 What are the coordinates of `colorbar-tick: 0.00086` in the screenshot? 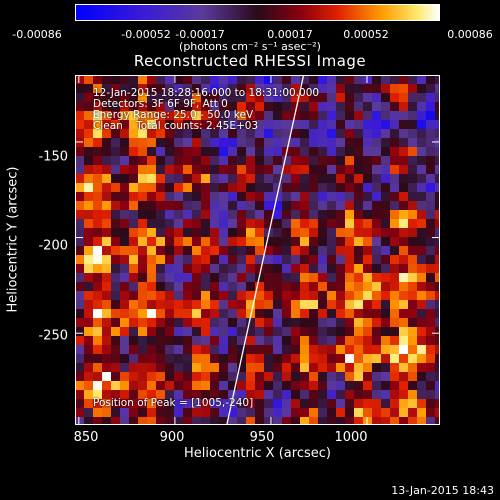 It's located at (470, 34).